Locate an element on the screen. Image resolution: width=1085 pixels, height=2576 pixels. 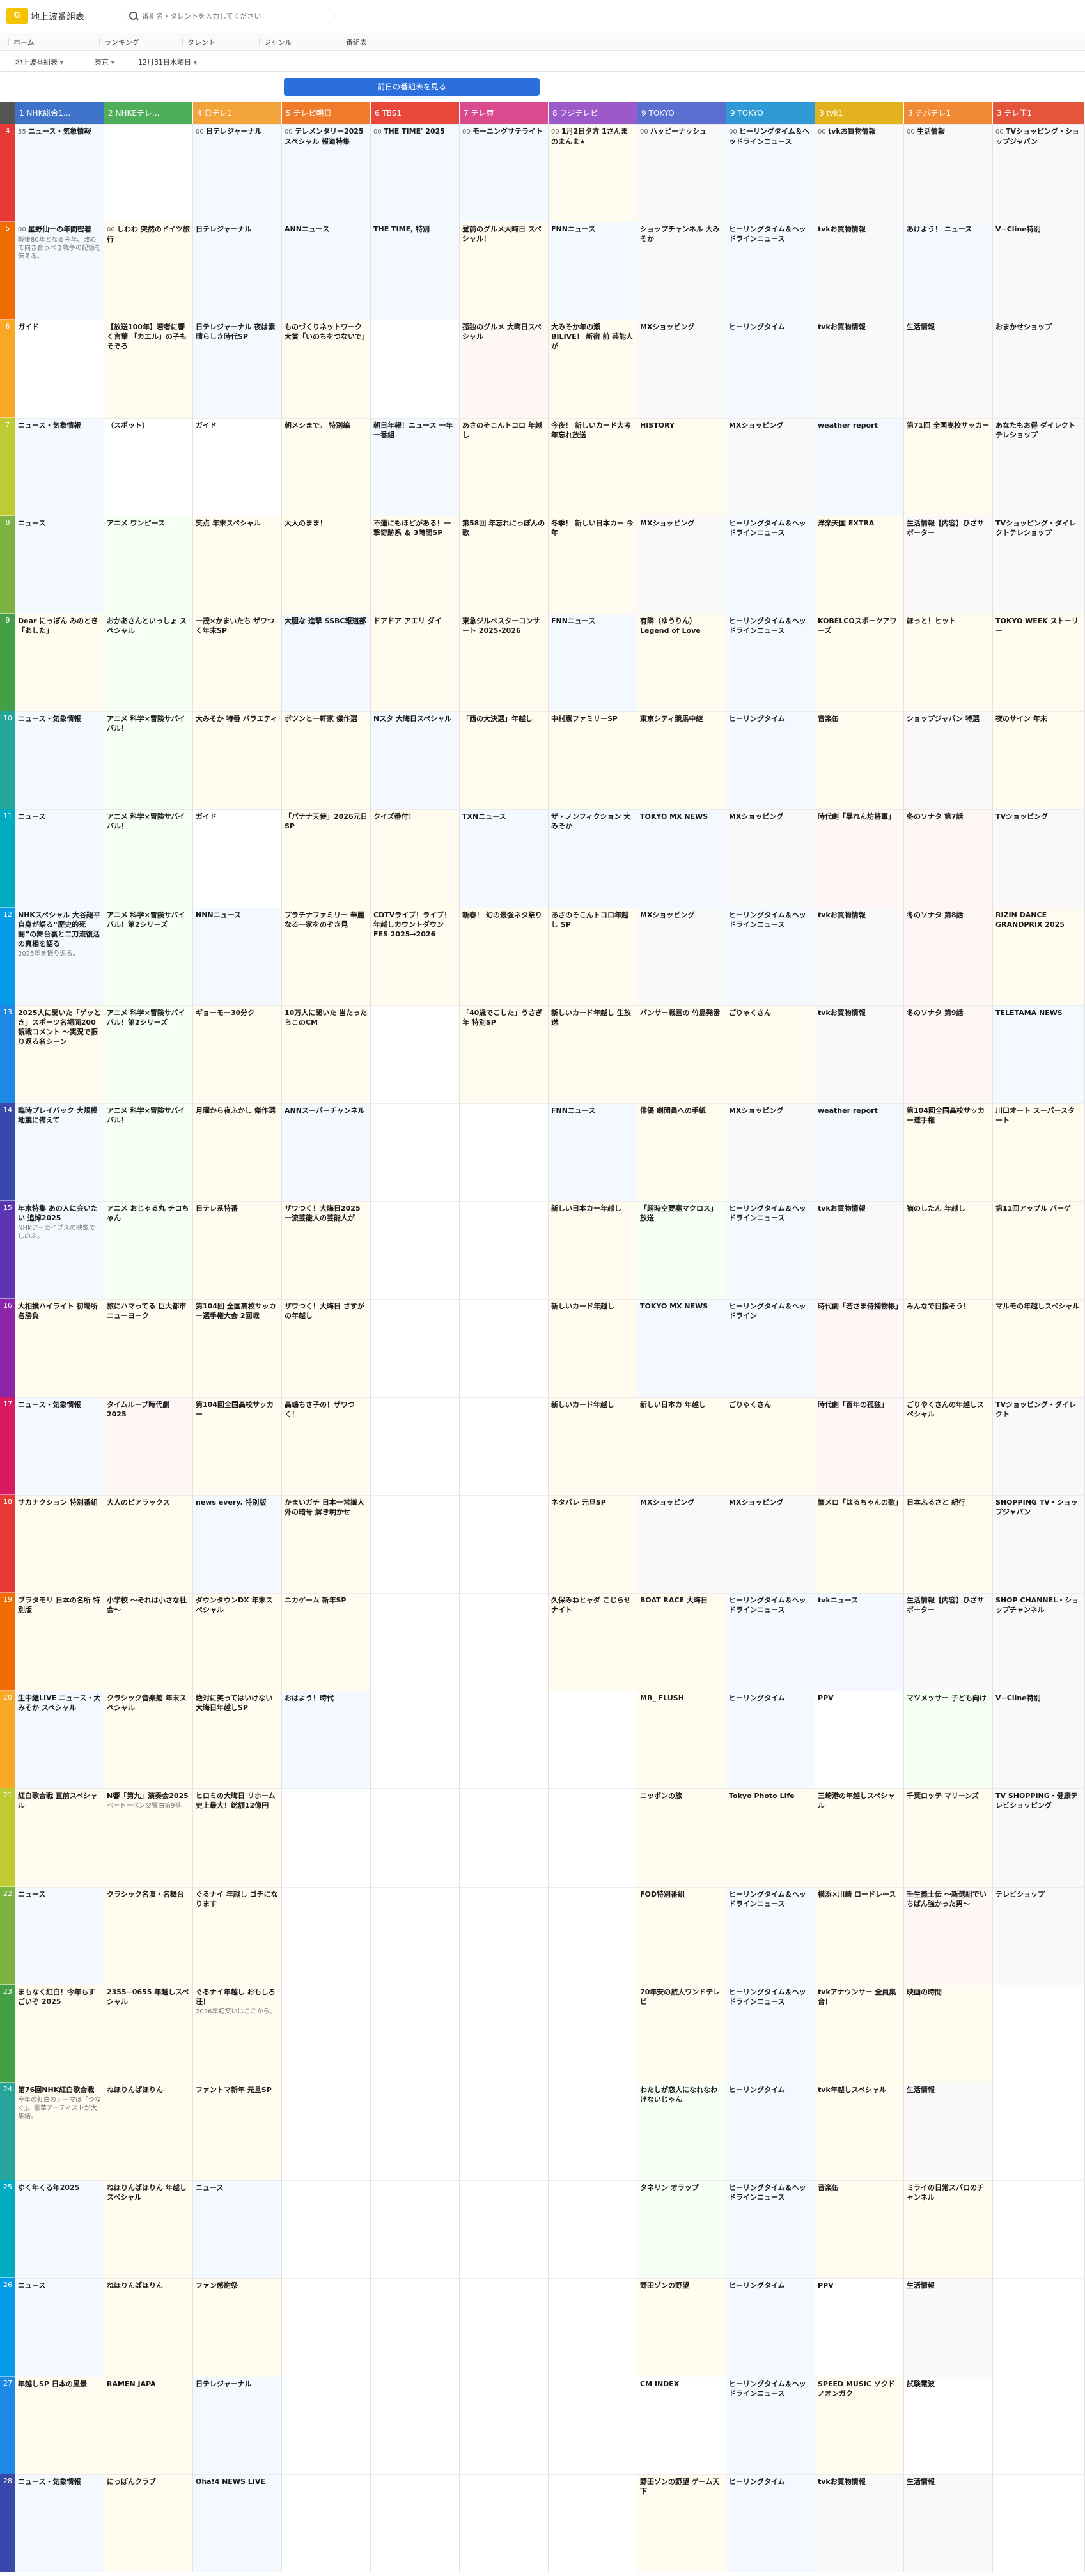
search-box is located at coordinates (227, 16).